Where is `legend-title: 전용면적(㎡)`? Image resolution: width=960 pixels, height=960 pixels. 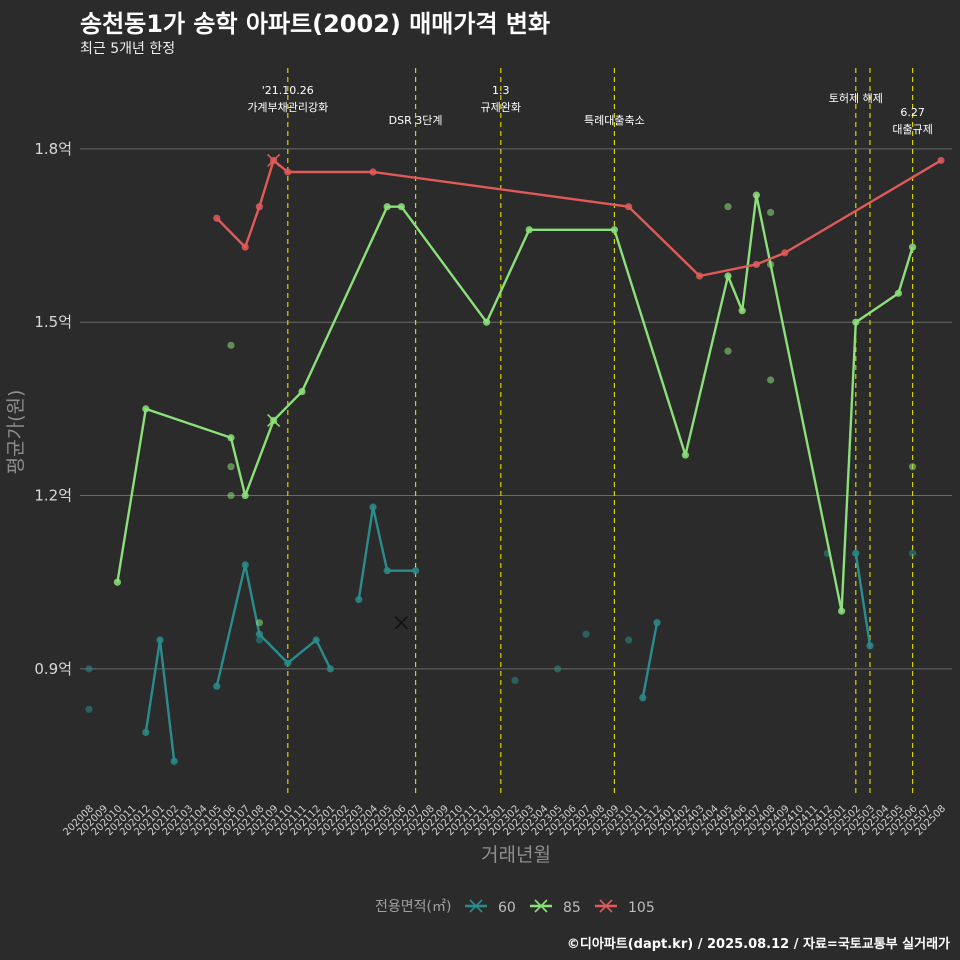 legend-title: 전용면적(㎡) is located at coordinates (413, 907).